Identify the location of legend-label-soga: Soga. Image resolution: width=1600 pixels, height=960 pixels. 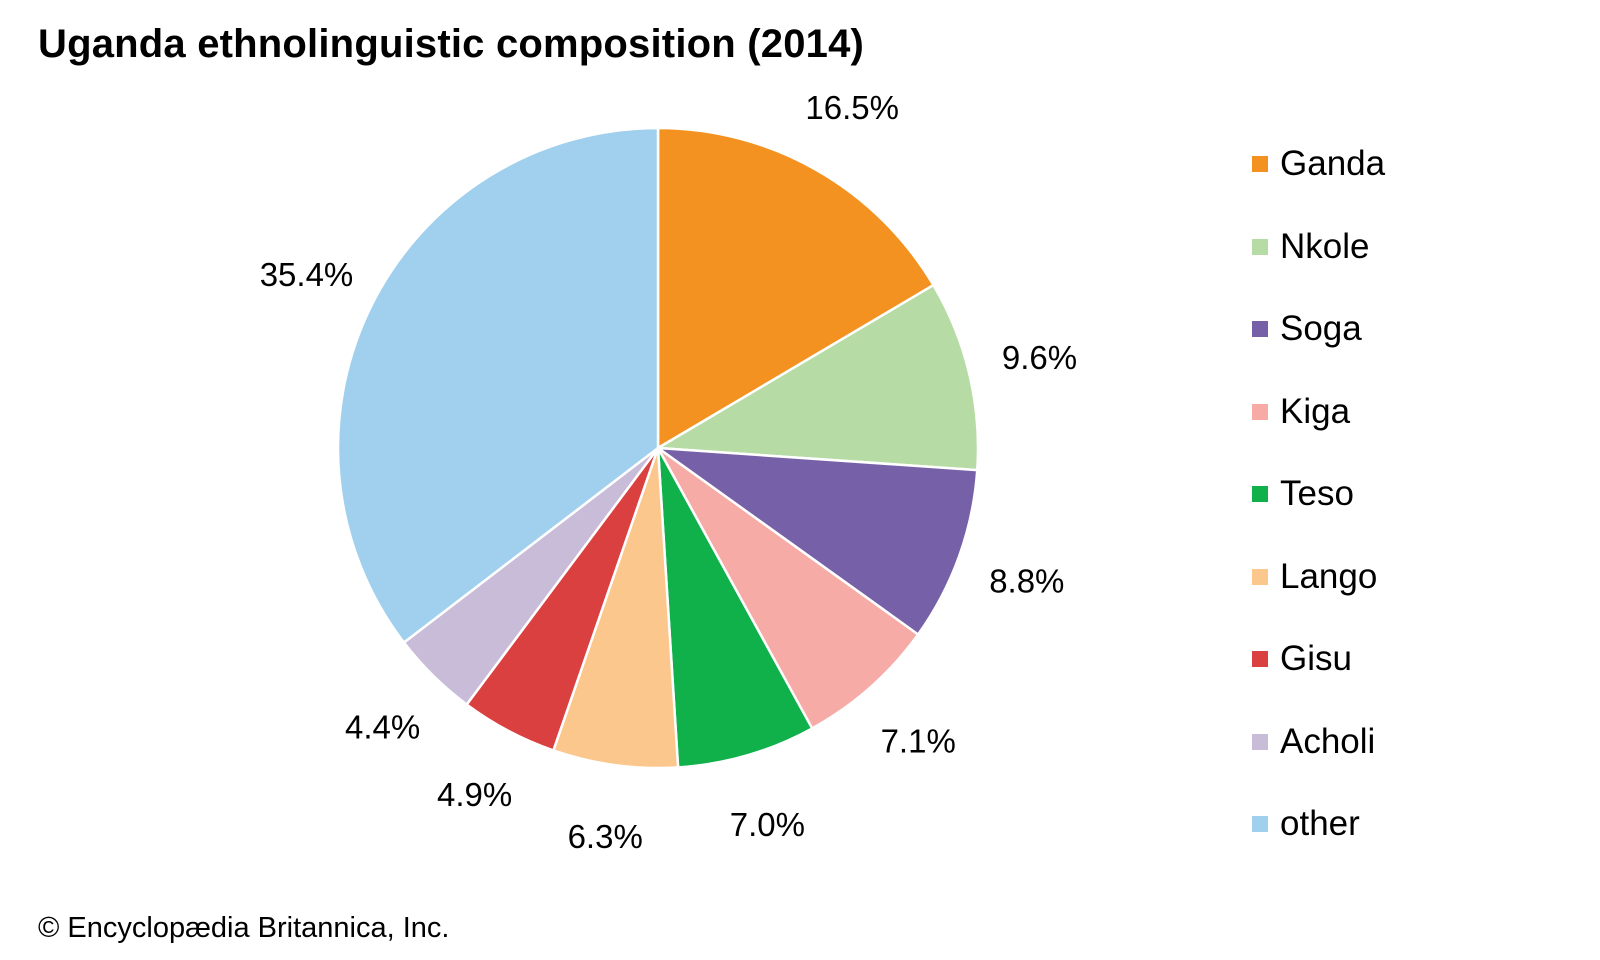
(1321, 329).